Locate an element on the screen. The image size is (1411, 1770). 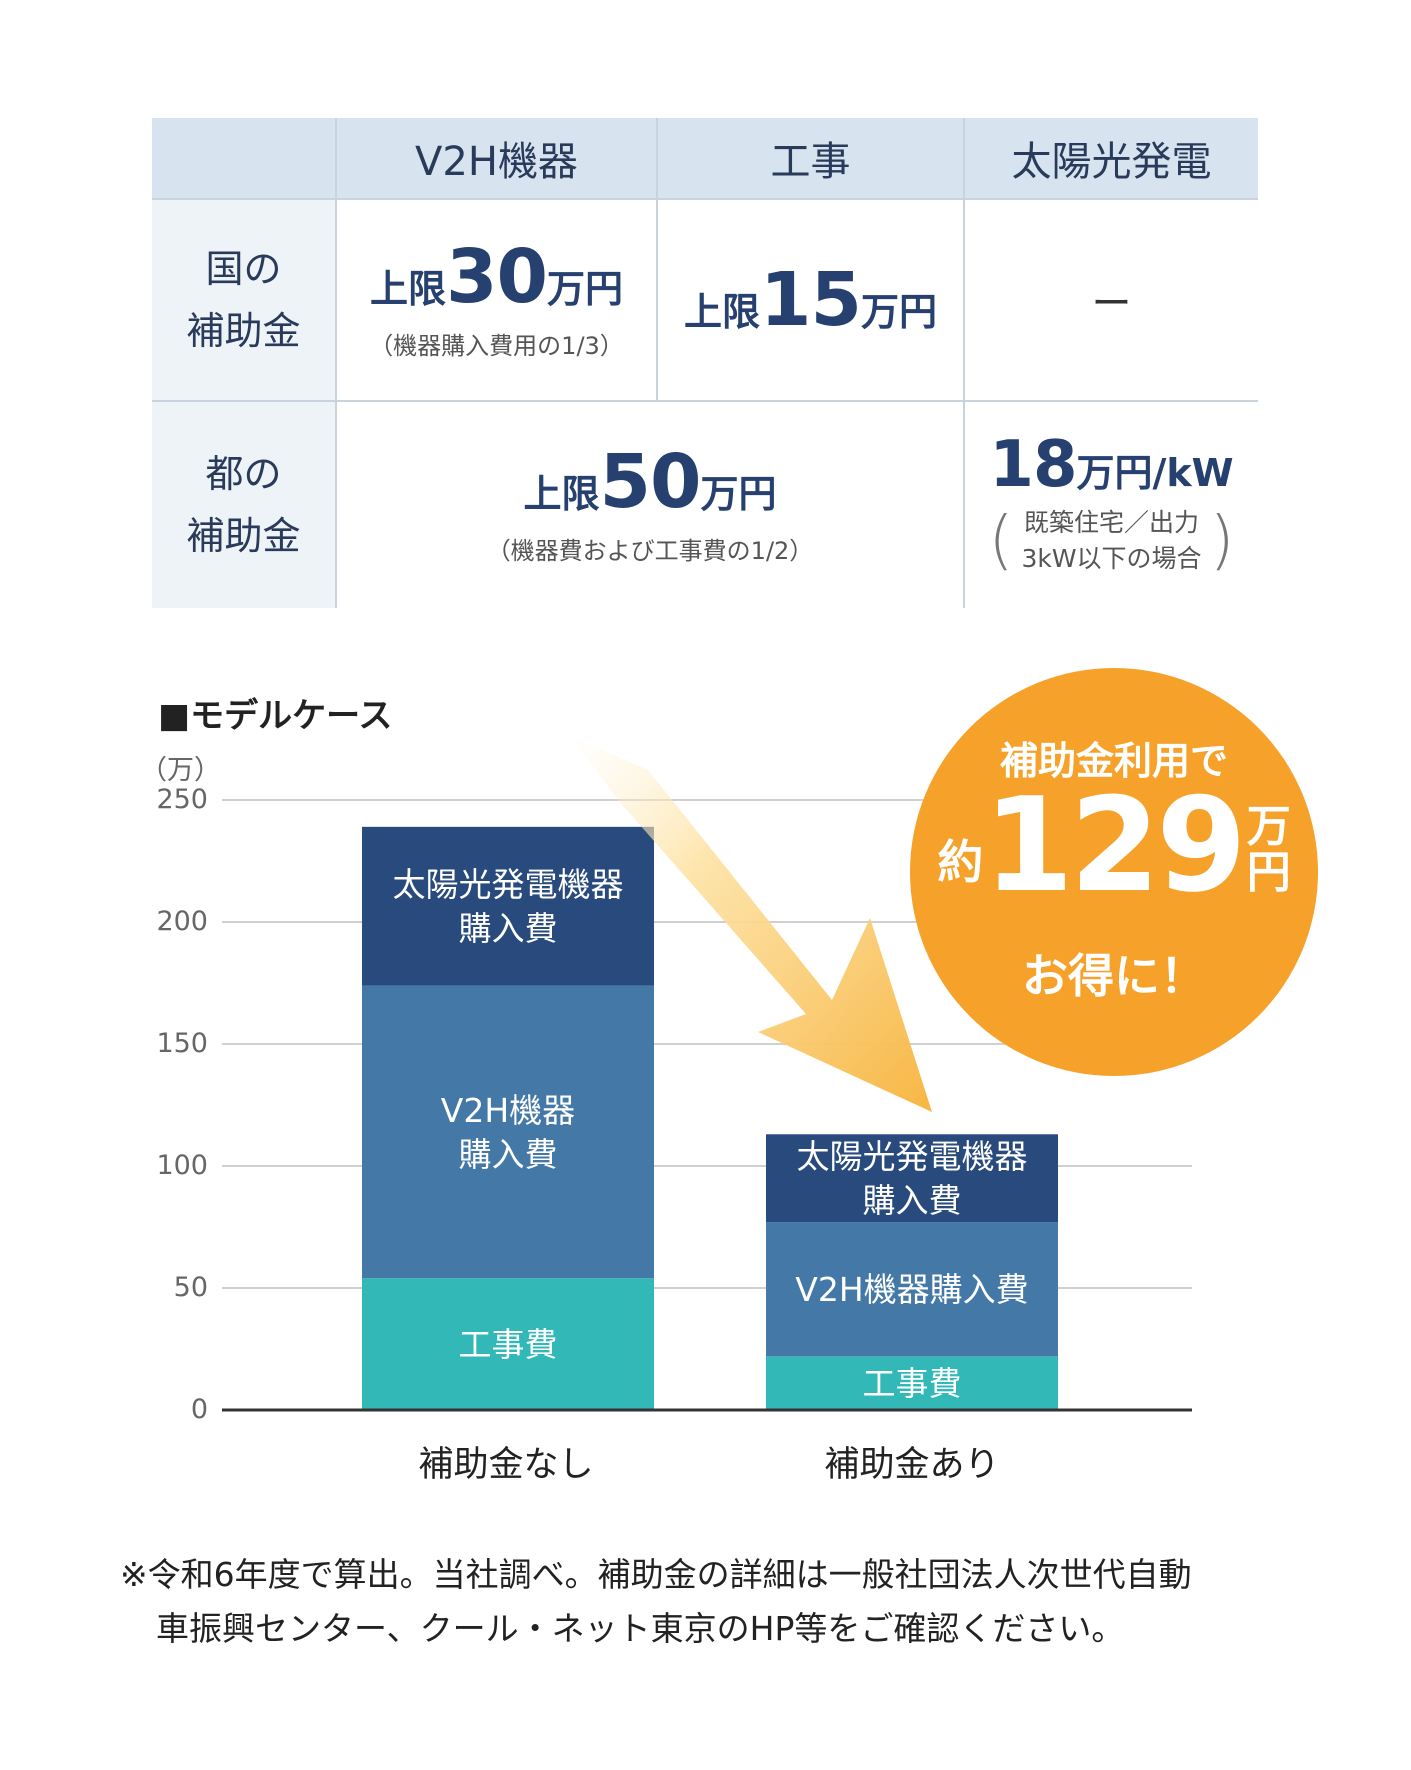
tokyo-solar-note-line2: 3kW以下の場合 is located at coordinates (1111, 558).